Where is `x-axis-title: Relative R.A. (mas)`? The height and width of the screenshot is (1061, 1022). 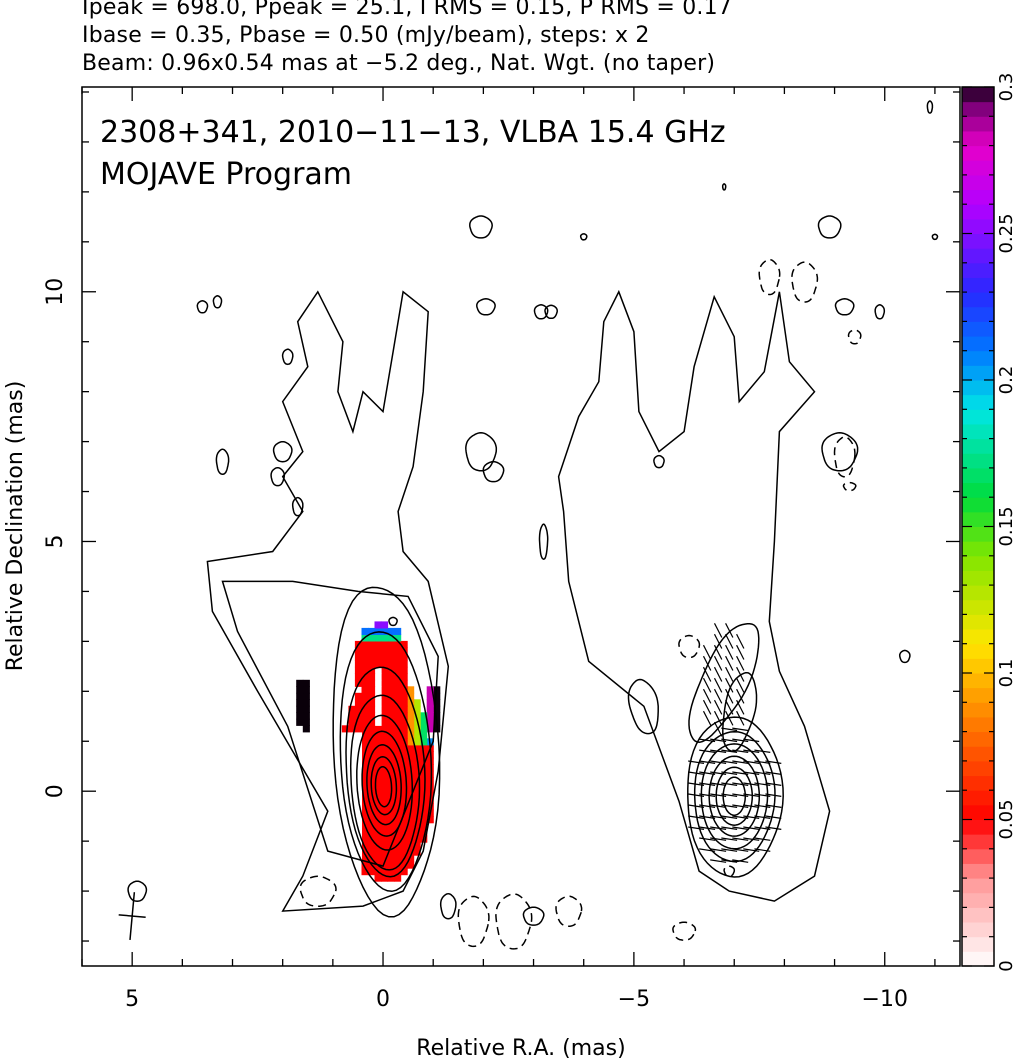
x-axis-title: Relative R.A. (mas) is located at coordinates (520, 1048).